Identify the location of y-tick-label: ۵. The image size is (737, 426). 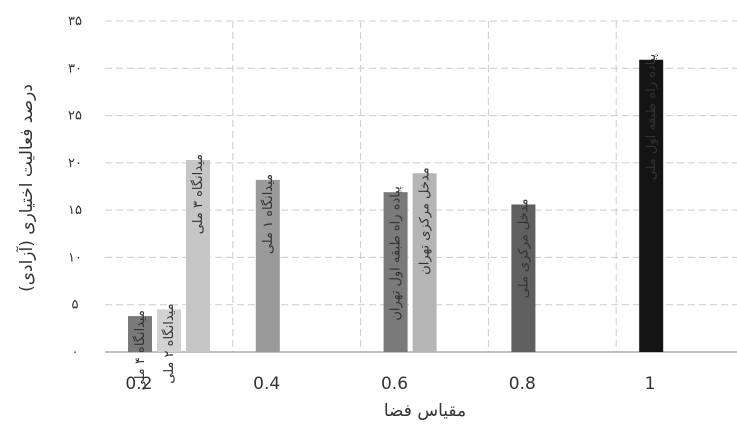
(75, 305).